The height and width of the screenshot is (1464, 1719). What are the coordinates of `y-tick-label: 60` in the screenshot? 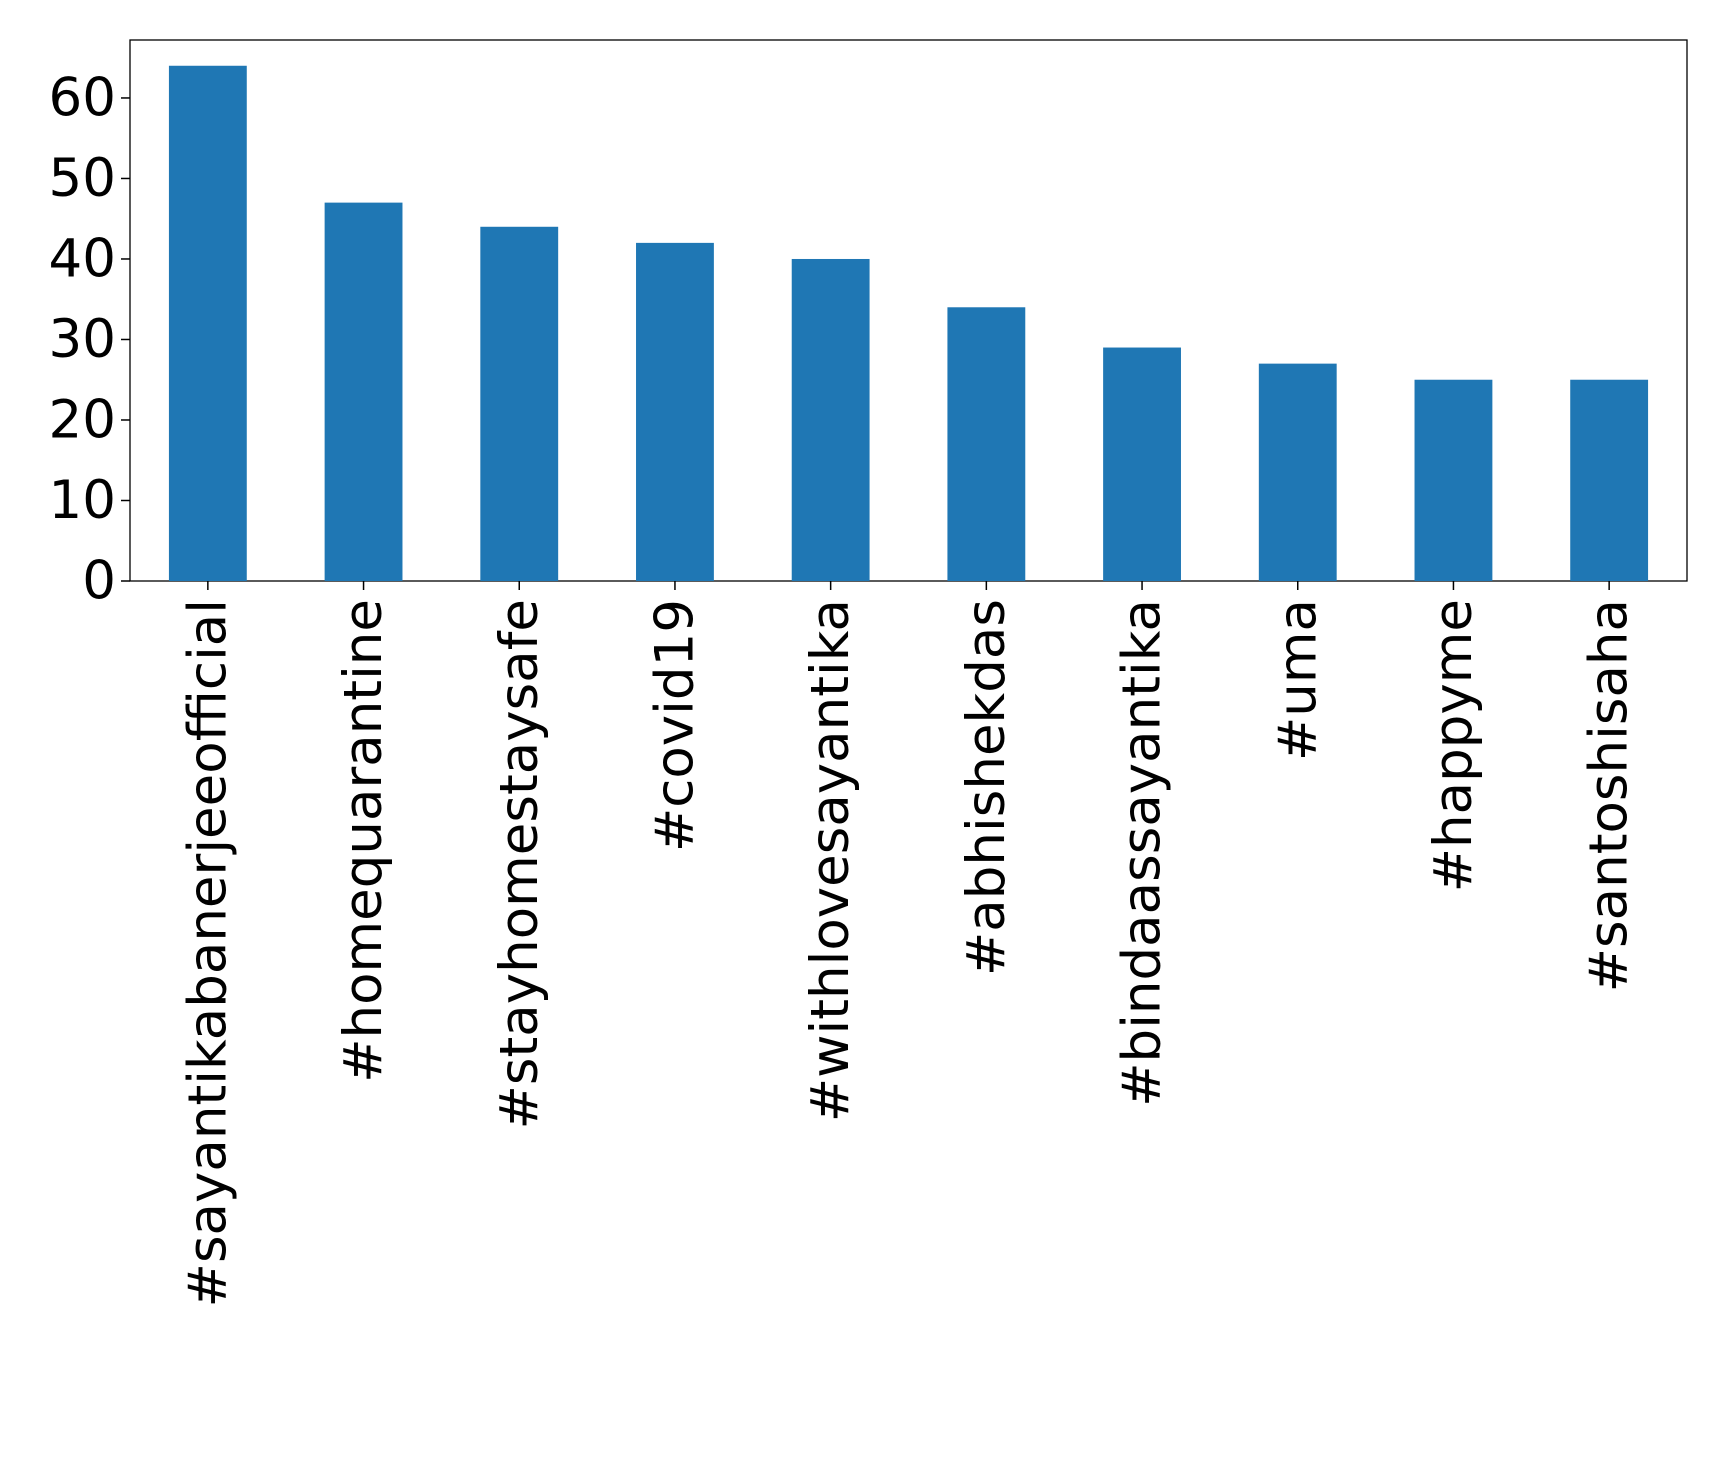 It's located at (82, 97).